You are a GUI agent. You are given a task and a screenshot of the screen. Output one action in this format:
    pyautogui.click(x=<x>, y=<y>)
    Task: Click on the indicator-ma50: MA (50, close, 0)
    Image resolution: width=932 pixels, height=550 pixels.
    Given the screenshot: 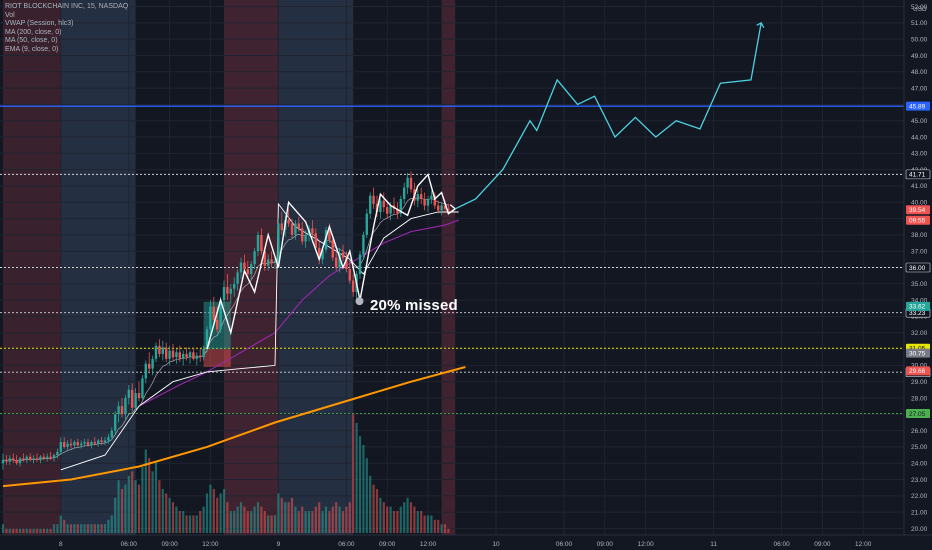 What is the action you would take?
    pyautogui.click(x=31, y=41)
    